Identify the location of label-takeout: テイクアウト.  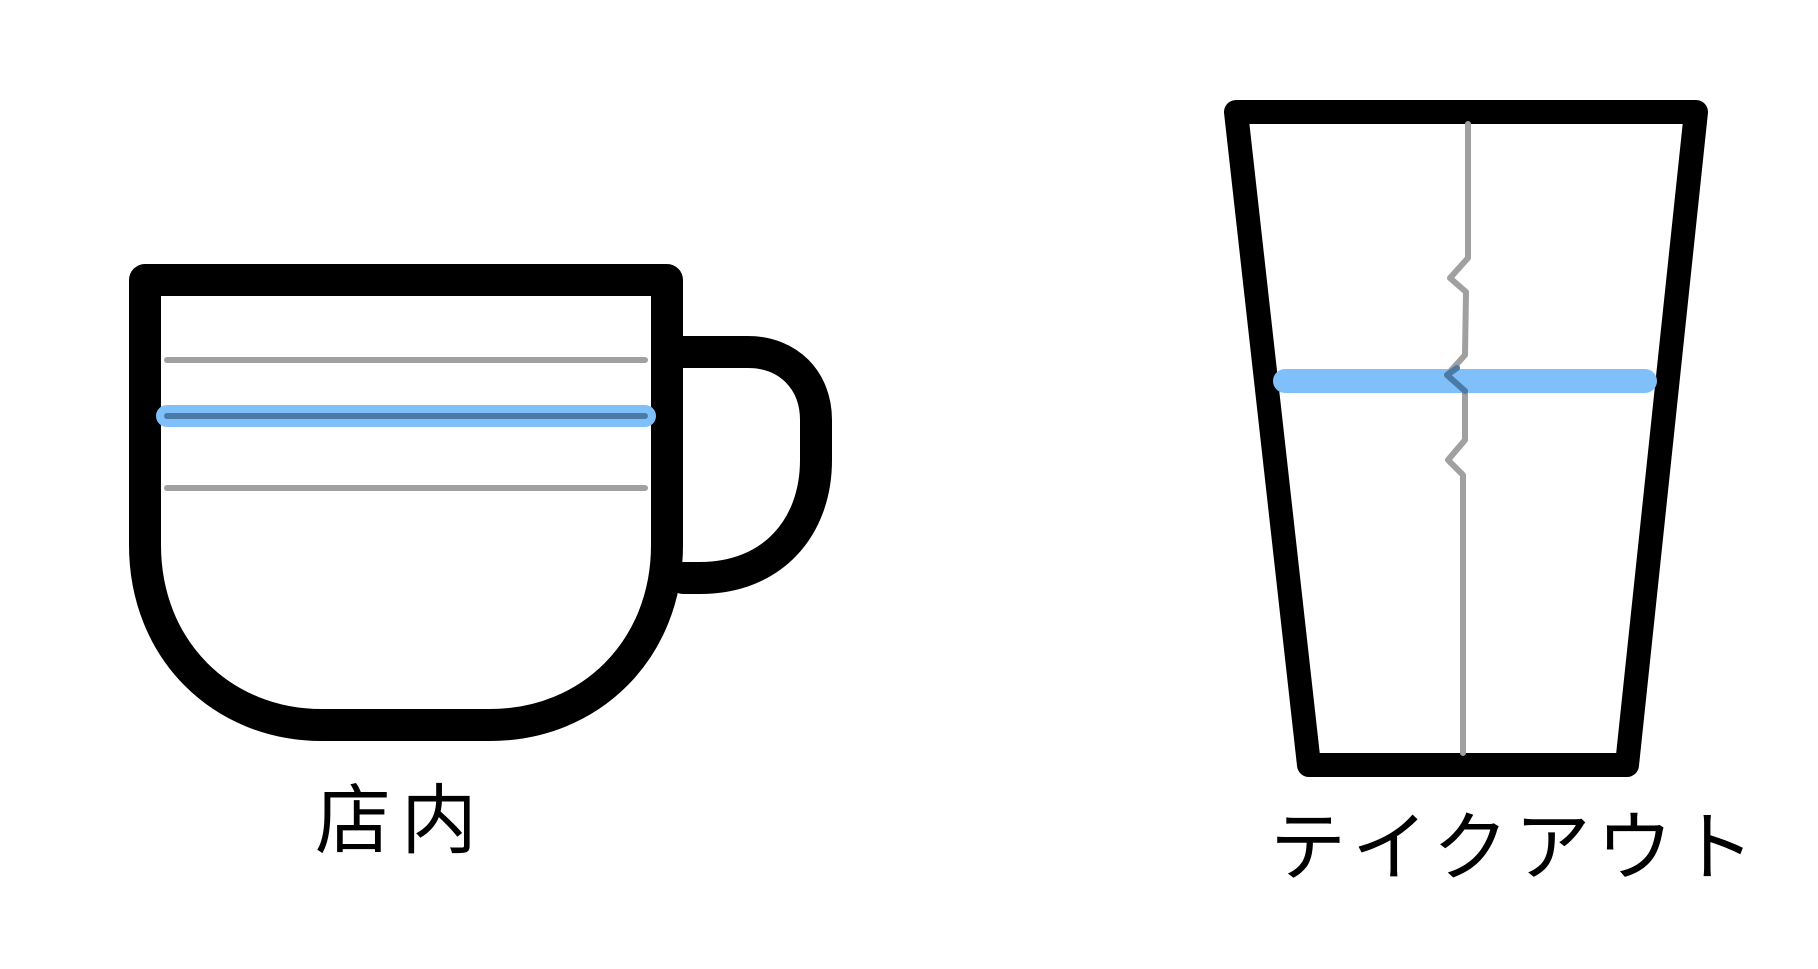
(1515, 847).